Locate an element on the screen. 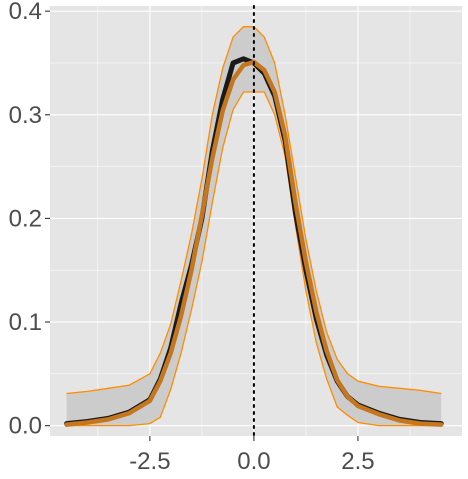 This screenshot has height=479, width=468. y-axis-tick-labels: 0.0 0.1 0.2 0.3 0.4 is located at coordinates (25, 220).